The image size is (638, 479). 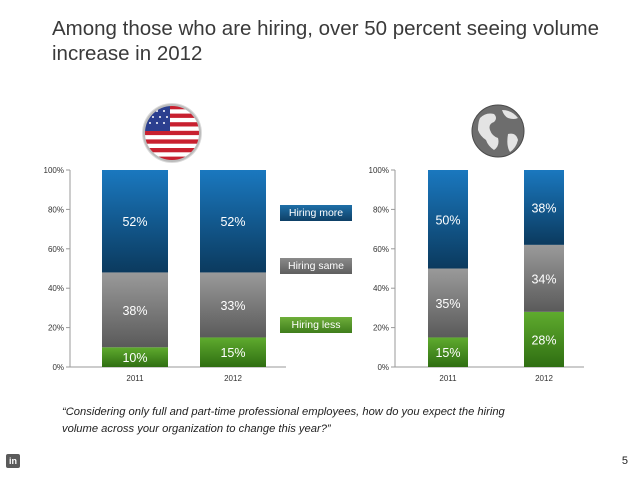 I want to click on us-data-label-2012-more: 52%, so click(x=232, y=222).